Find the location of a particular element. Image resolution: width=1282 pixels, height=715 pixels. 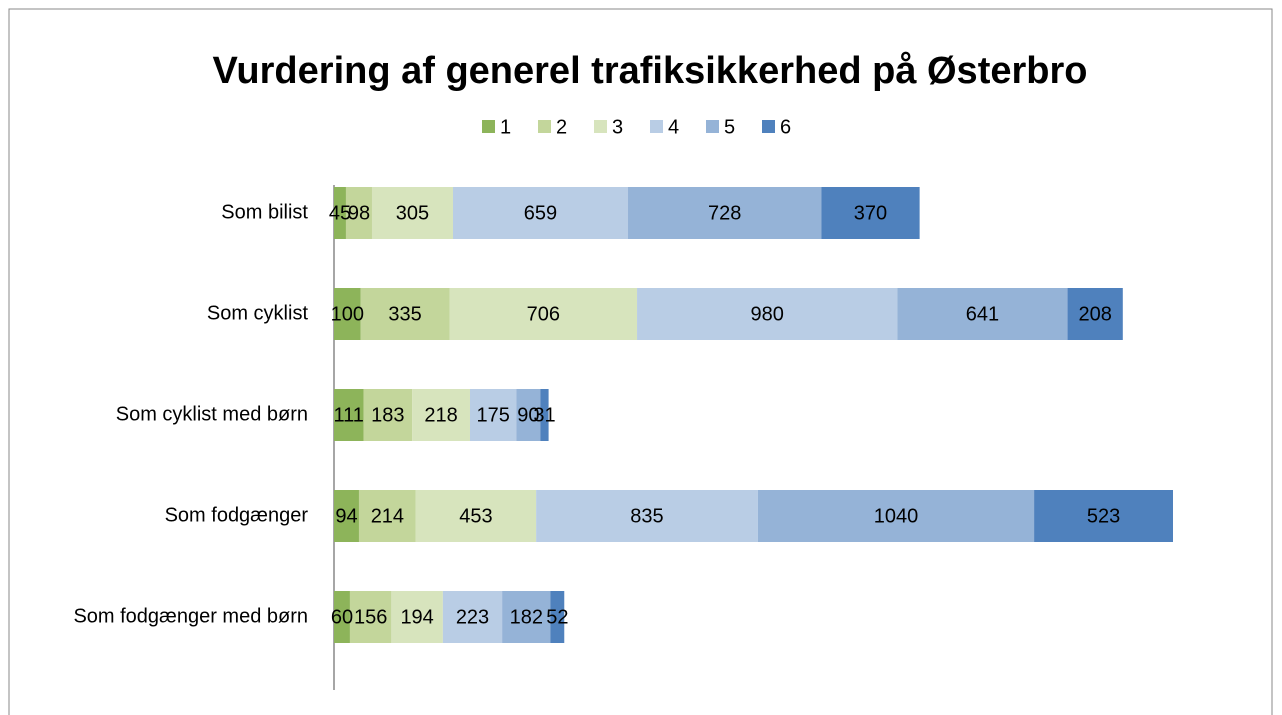

legend-label: 1 is located at coordinates (505, 127).